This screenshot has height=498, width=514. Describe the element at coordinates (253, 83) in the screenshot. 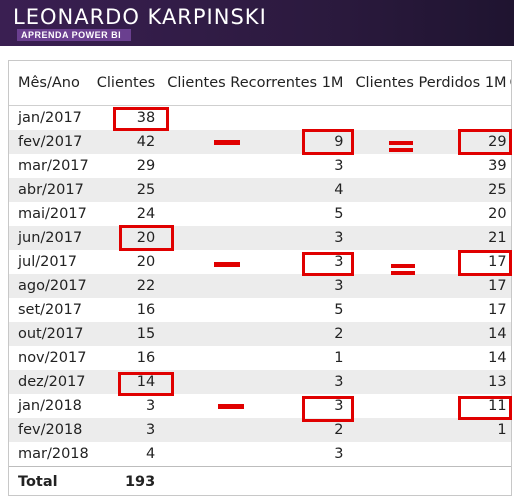

I see `column-header-recurring: Clientes Recorrentes 1M` at that location.